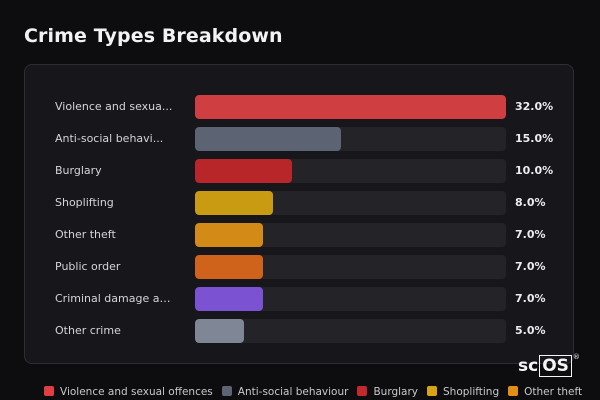 This screenshot has width=600, height=400. I want to click on bar-label: Other theft, so click(85, 234).